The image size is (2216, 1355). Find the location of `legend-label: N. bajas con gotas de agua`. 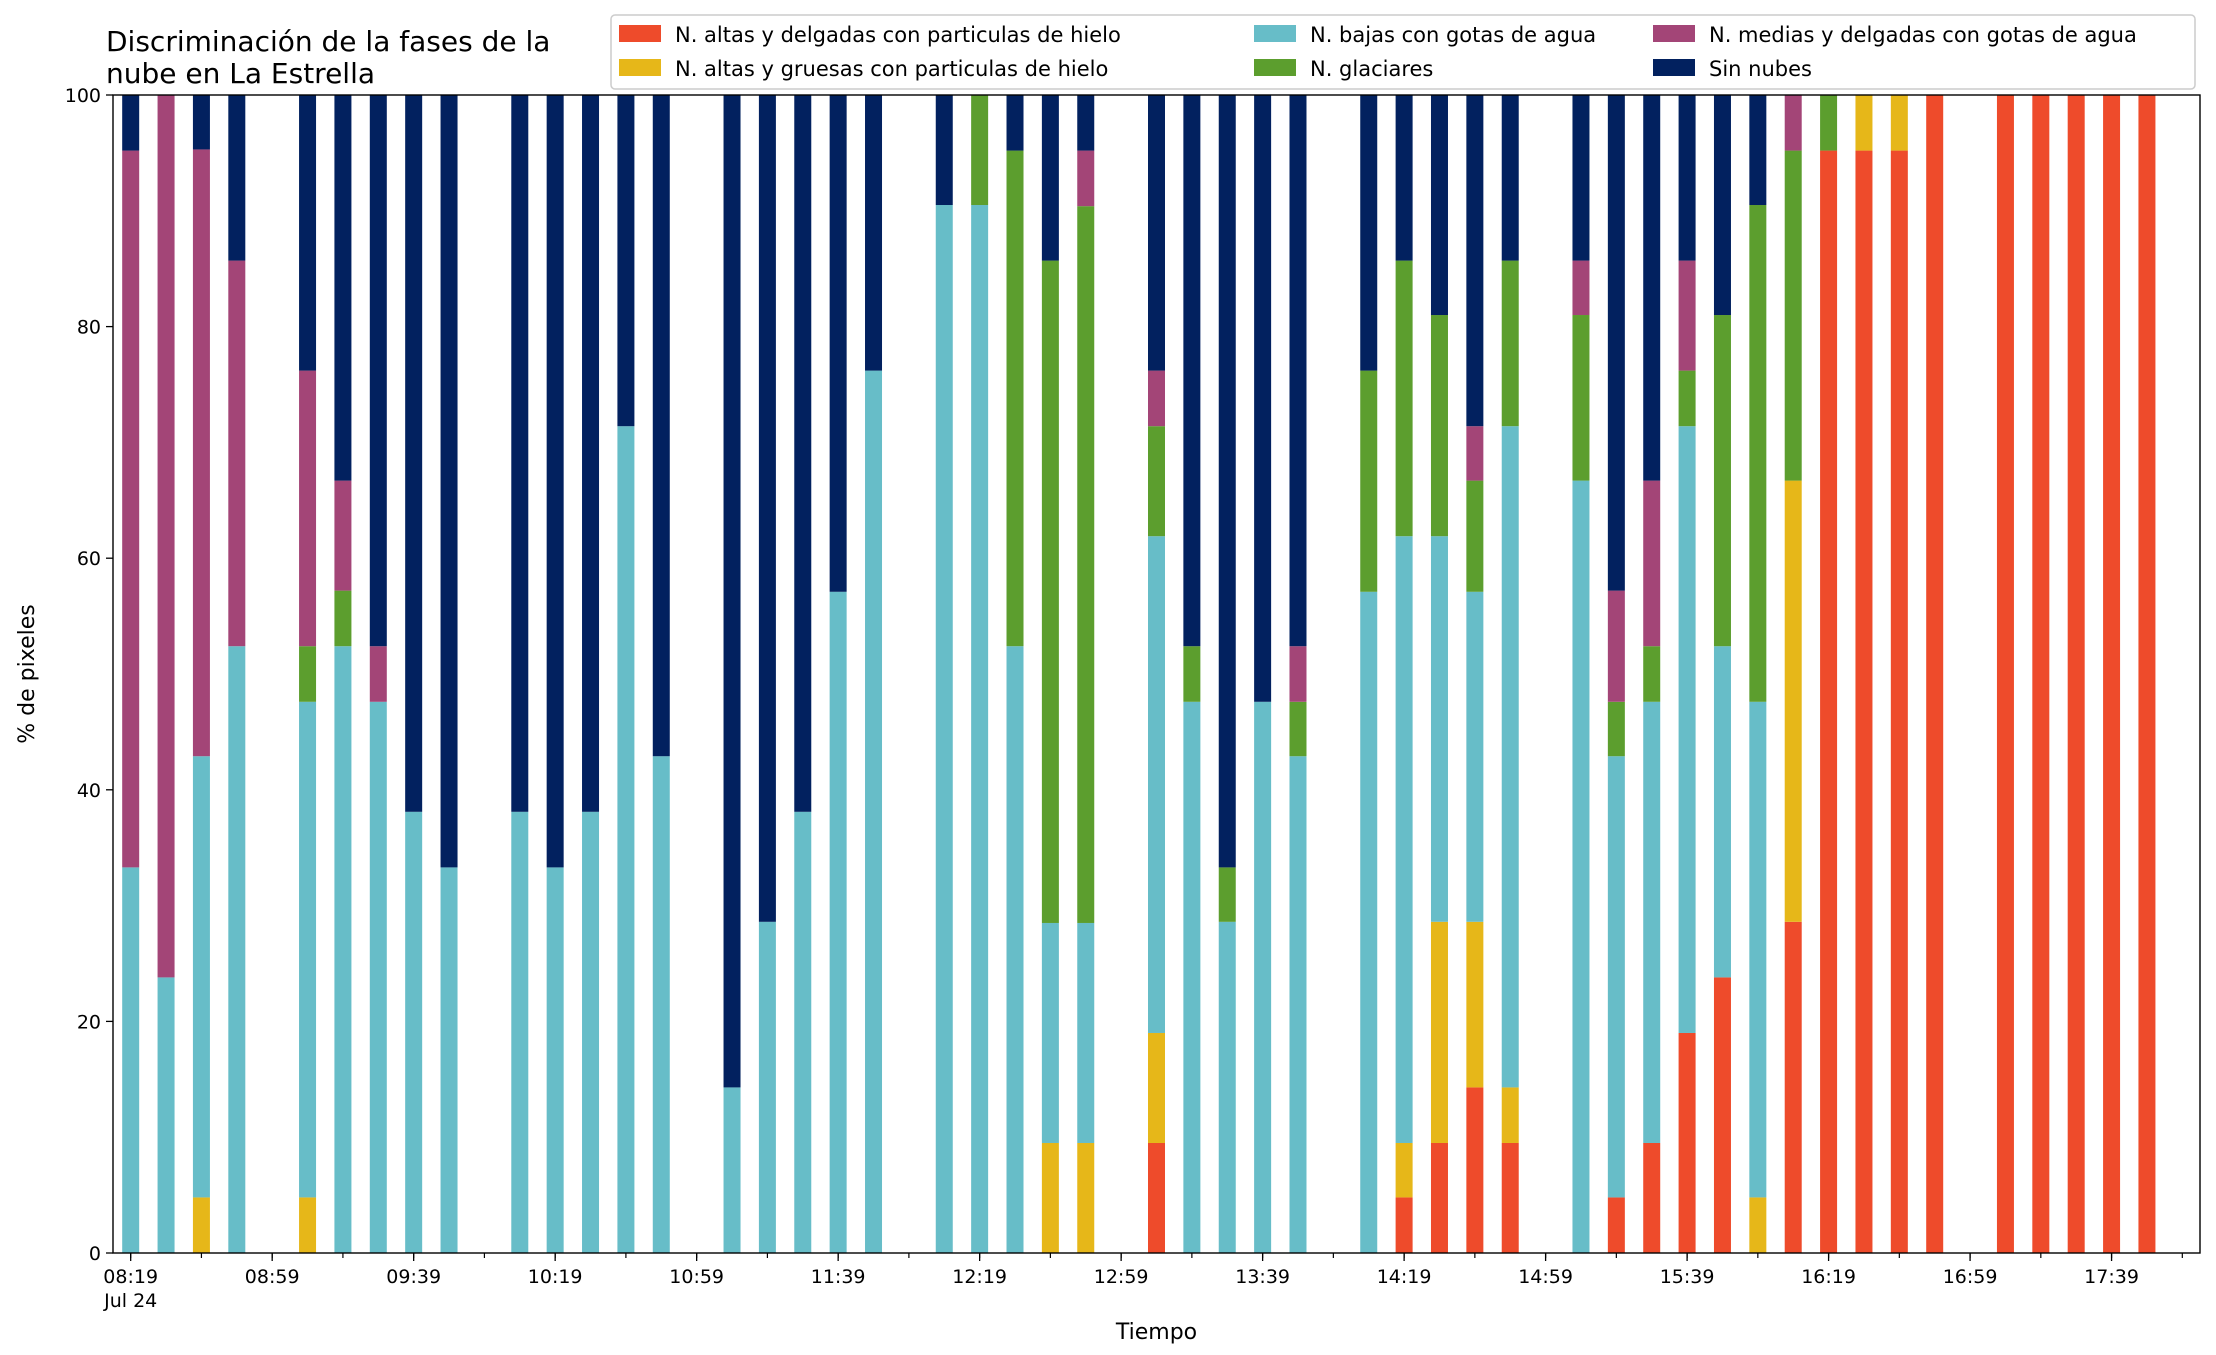

legend-label: N. bajas con gotas de agua is located at coordinates (1453, 35).